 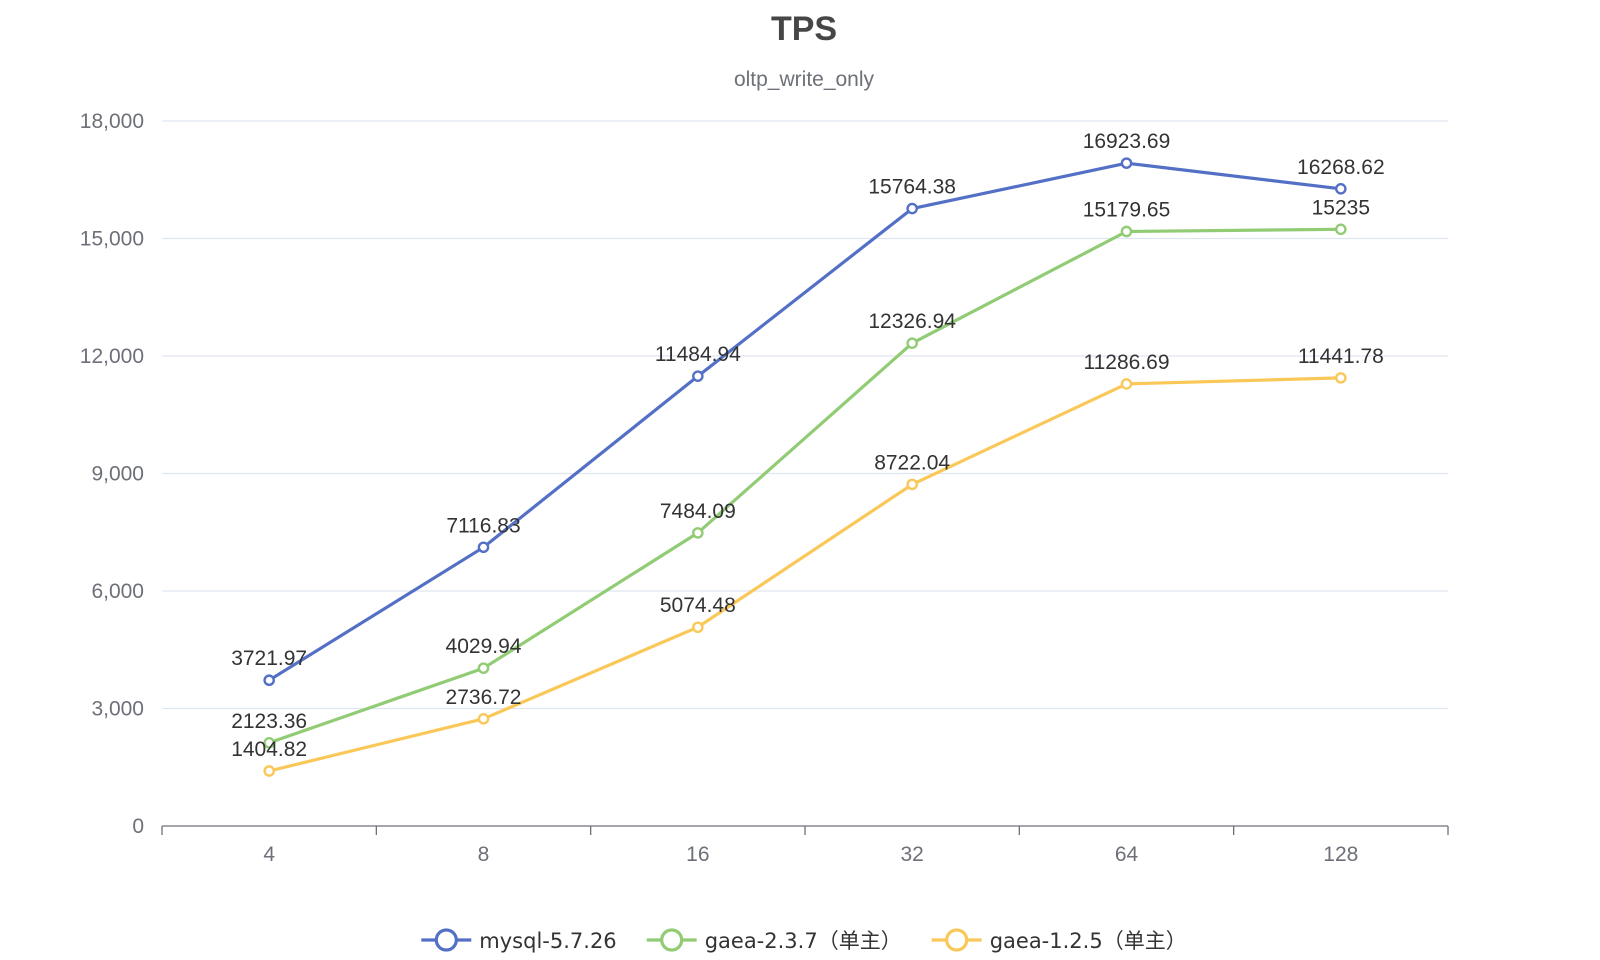 What do you see at coordinates (912, 187) in the screenshot?
I see `data-label: 15764.38` at bounding box center [912, 187].